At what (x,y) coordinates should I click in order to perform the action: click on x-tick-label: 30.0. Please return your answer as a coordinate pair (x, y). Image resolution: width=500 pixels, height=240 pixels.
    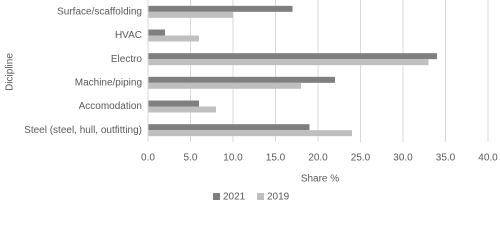
    Looking at the image, I should click on (403, 158).